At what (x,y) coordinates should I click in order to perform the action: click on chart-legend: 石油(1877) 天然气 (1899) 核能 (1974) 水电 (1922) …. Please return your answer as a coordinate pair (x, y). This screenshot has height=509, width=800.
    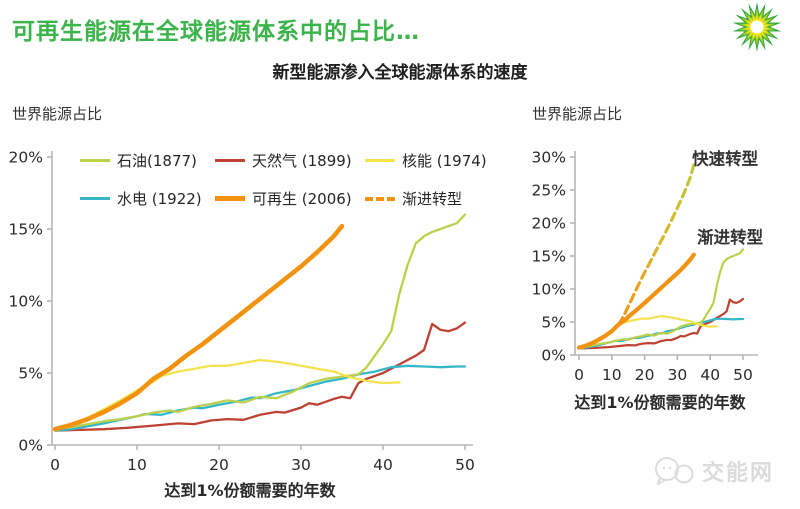
    Looking at the image, I should click on (283, 179).